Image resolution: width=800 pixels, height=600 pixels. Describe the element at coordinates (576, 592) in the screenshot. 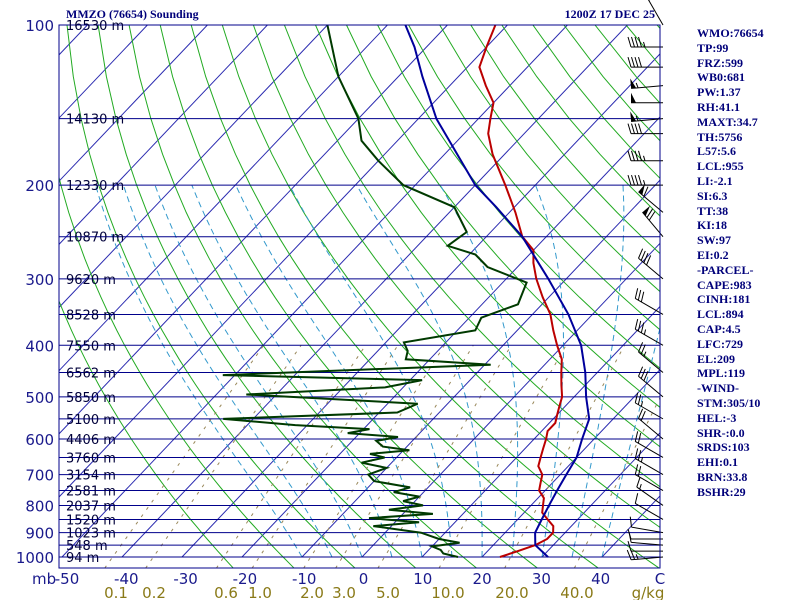

I see `mixing-ratio-tick-label: 40.0` at that location.